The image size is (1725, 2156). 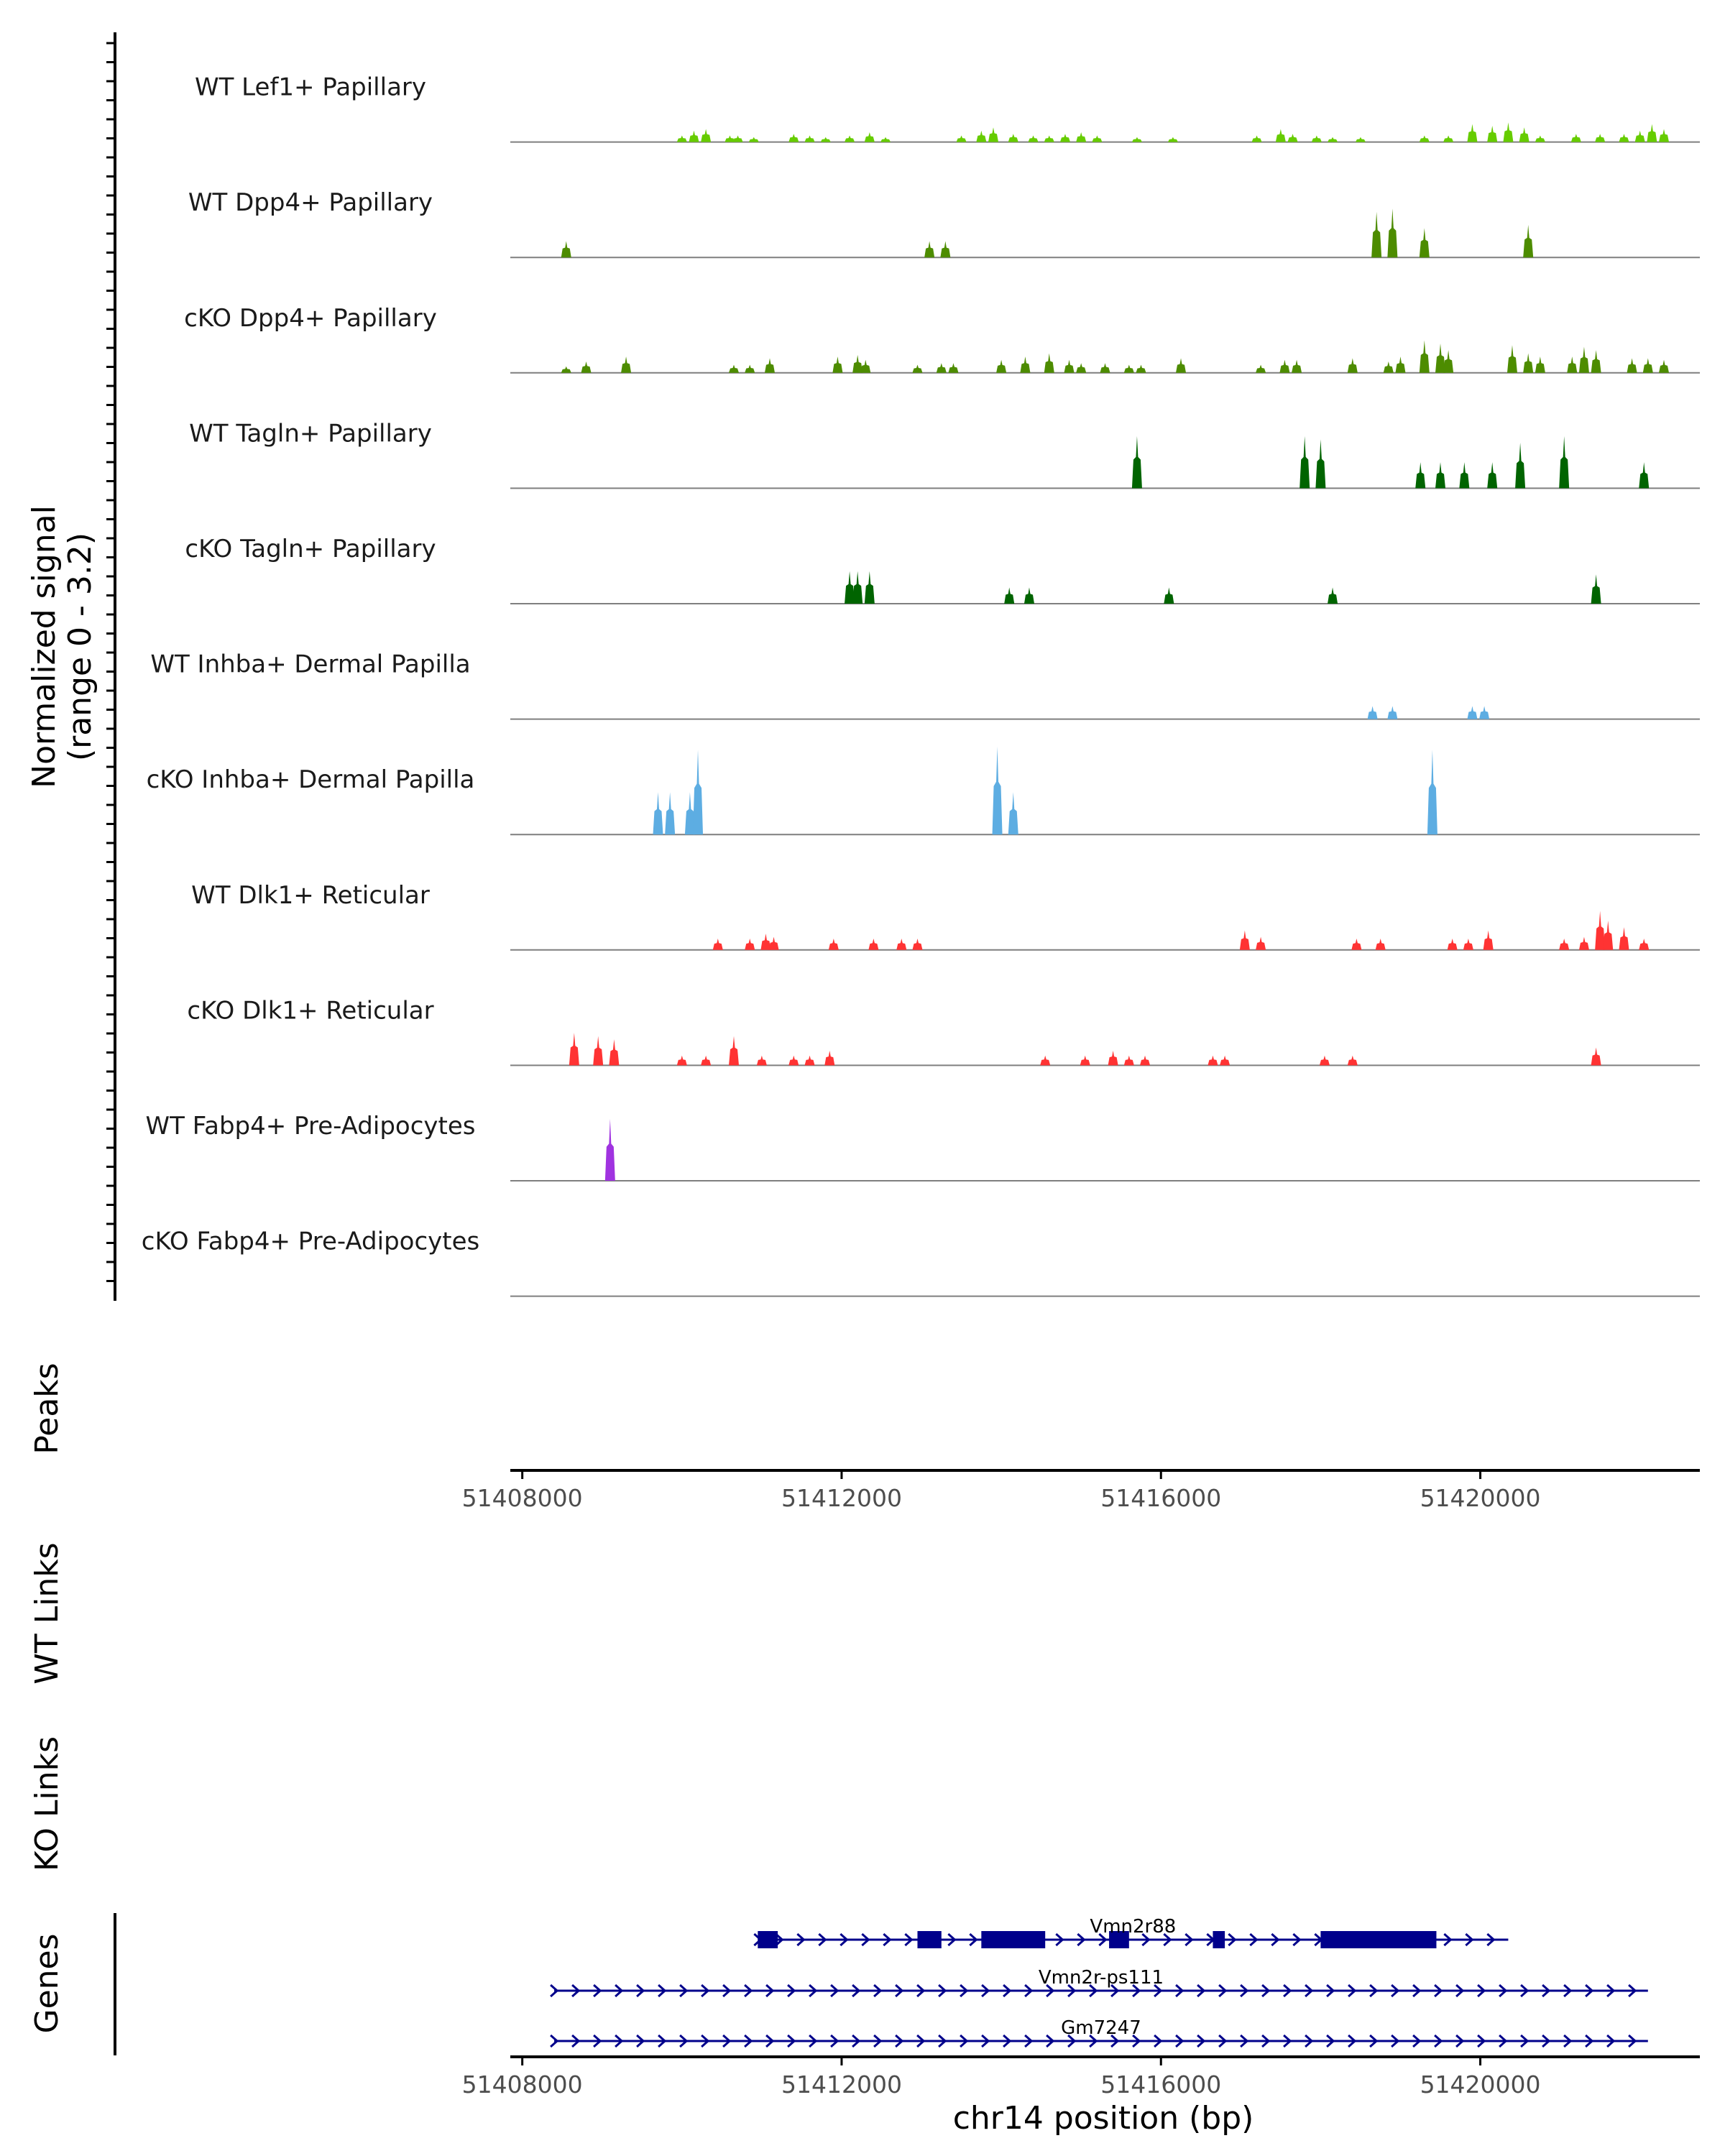 What do you see at coordinates (62, 646) in the screenshot?
I see `y-axis-title-group: Normalized signal (range 0 - 3.2)` at bounding box center [62, 646].